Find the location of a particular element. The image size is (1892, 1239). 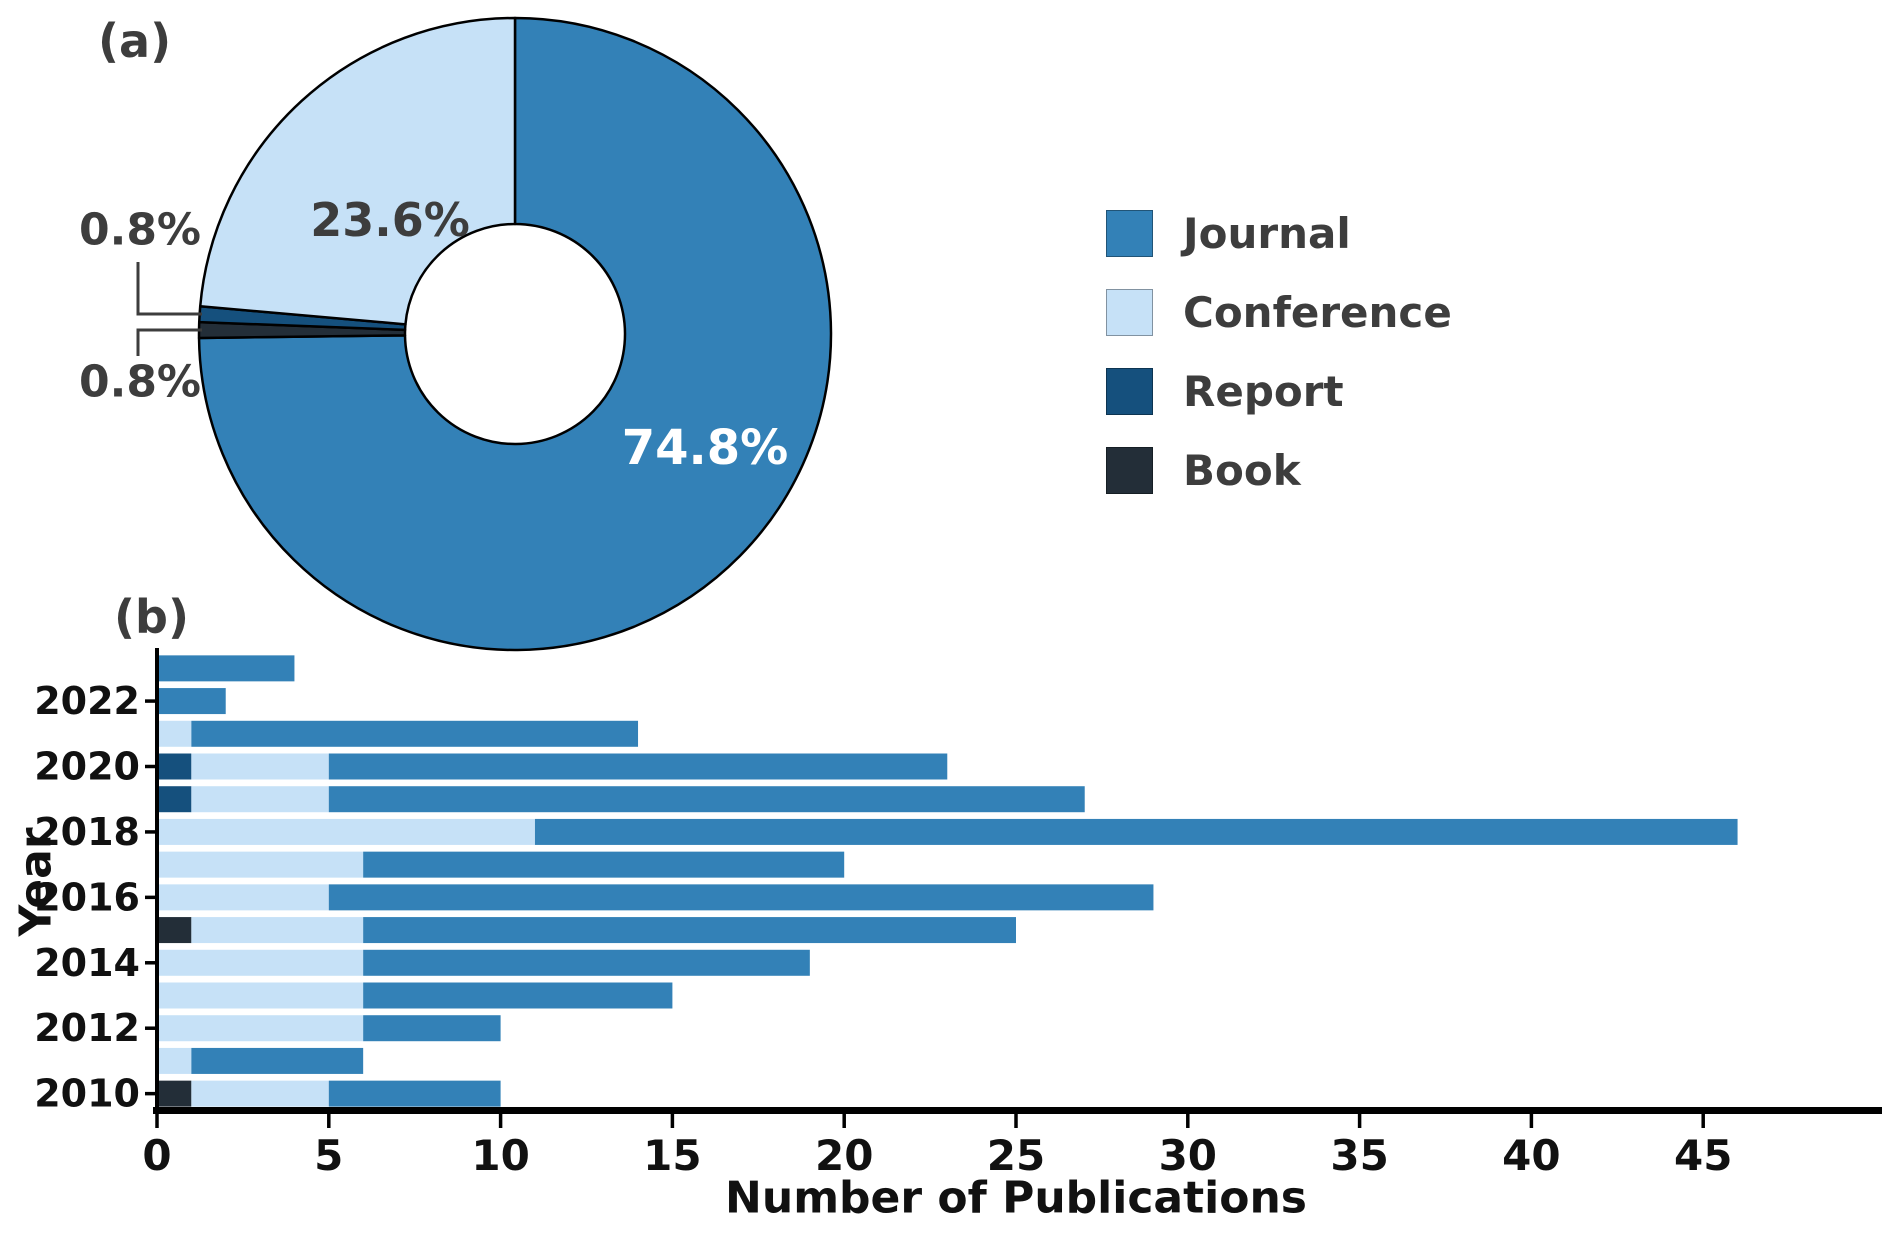

legend-item-book: Book is located at coordinates (1279, 470).